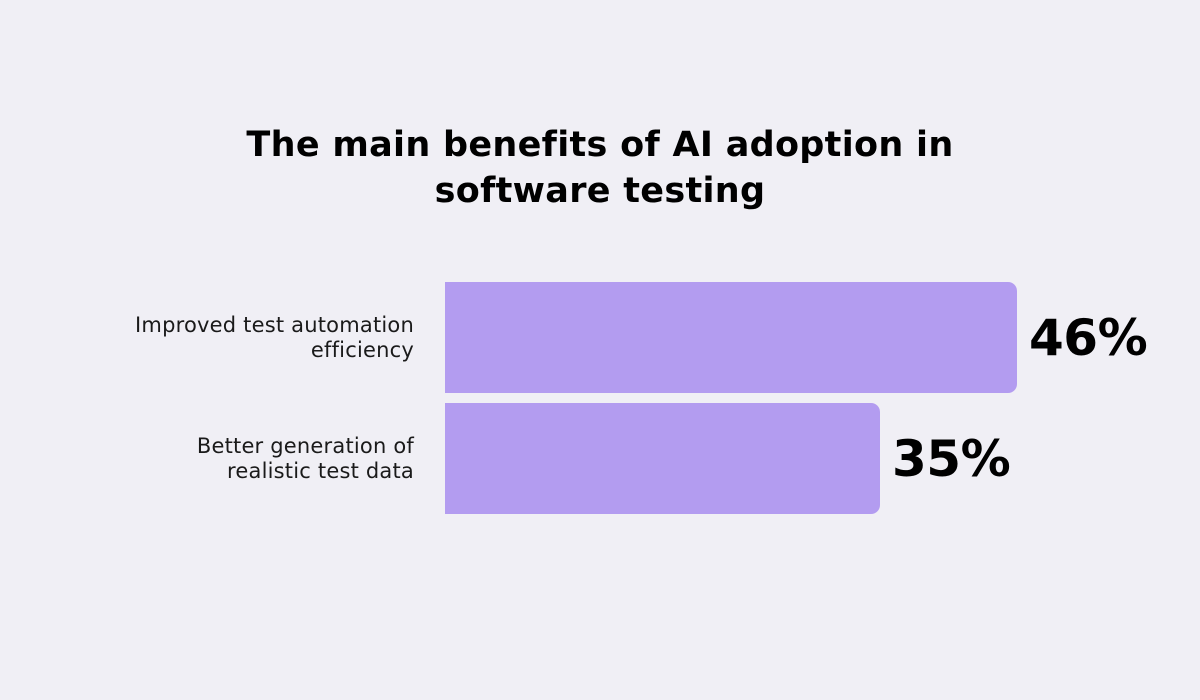  What do you see at coordinates (224, 337) in the screenshot?
I see `category-label: Improved test automation efficiency` at bounding box center [224, 337].